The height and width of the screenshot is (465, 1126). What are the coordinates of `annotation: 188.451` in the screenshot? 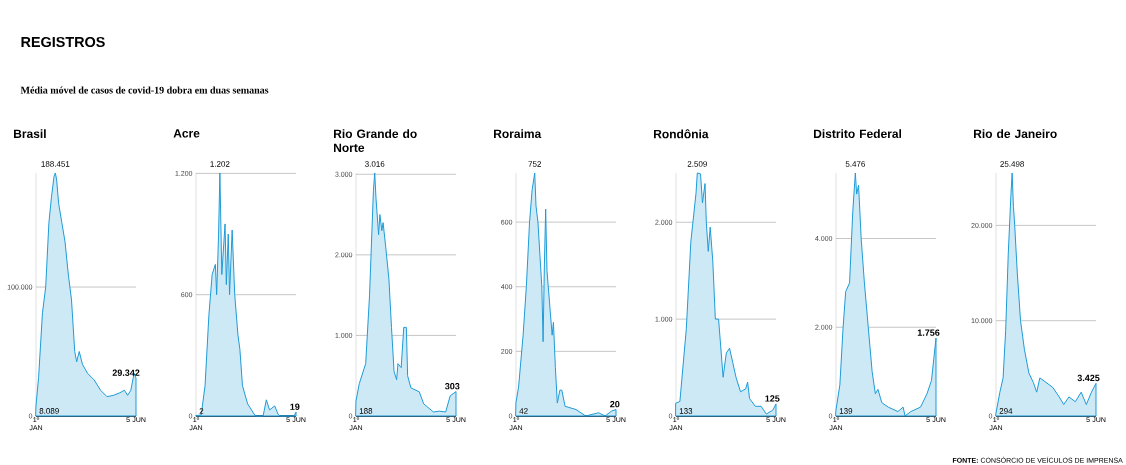 It's located at (55, 164).